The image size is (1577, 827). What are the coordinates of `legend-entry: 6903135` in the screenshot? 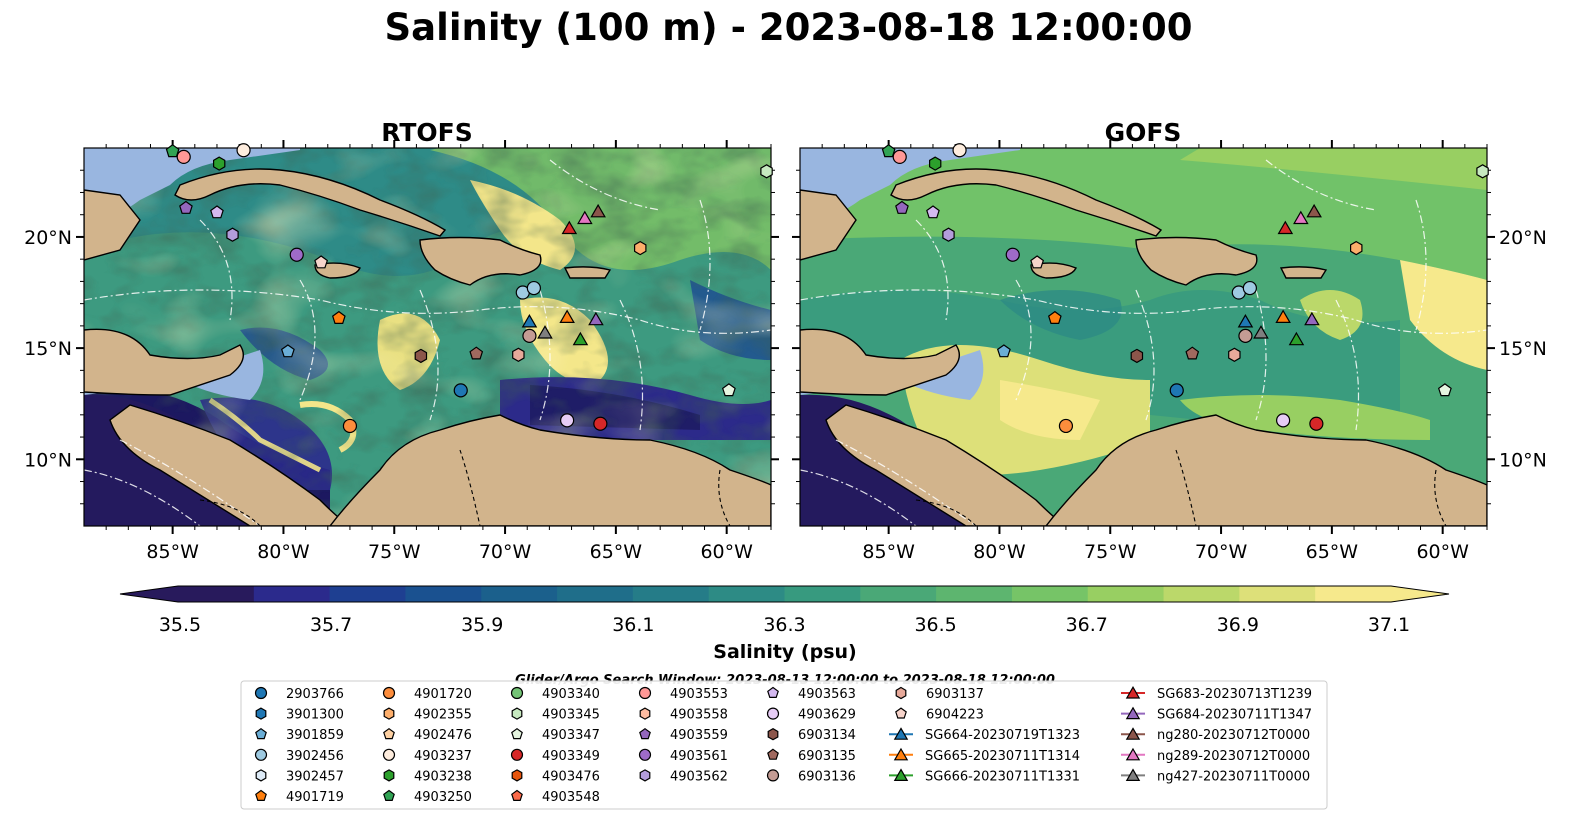 It's located at (811, 756).